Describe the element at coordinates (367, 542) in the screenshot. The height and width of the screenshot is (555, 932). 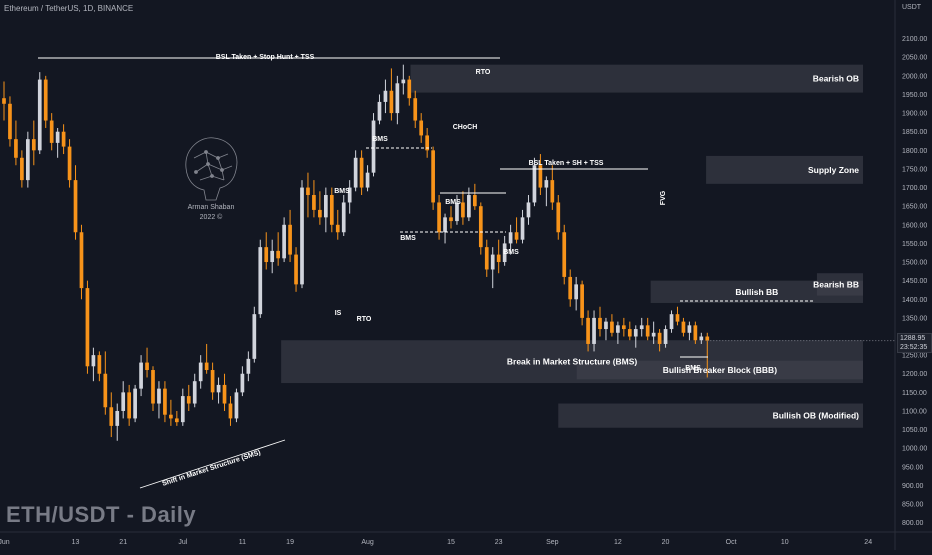
I see `x-tick-label: Aug` at that location.